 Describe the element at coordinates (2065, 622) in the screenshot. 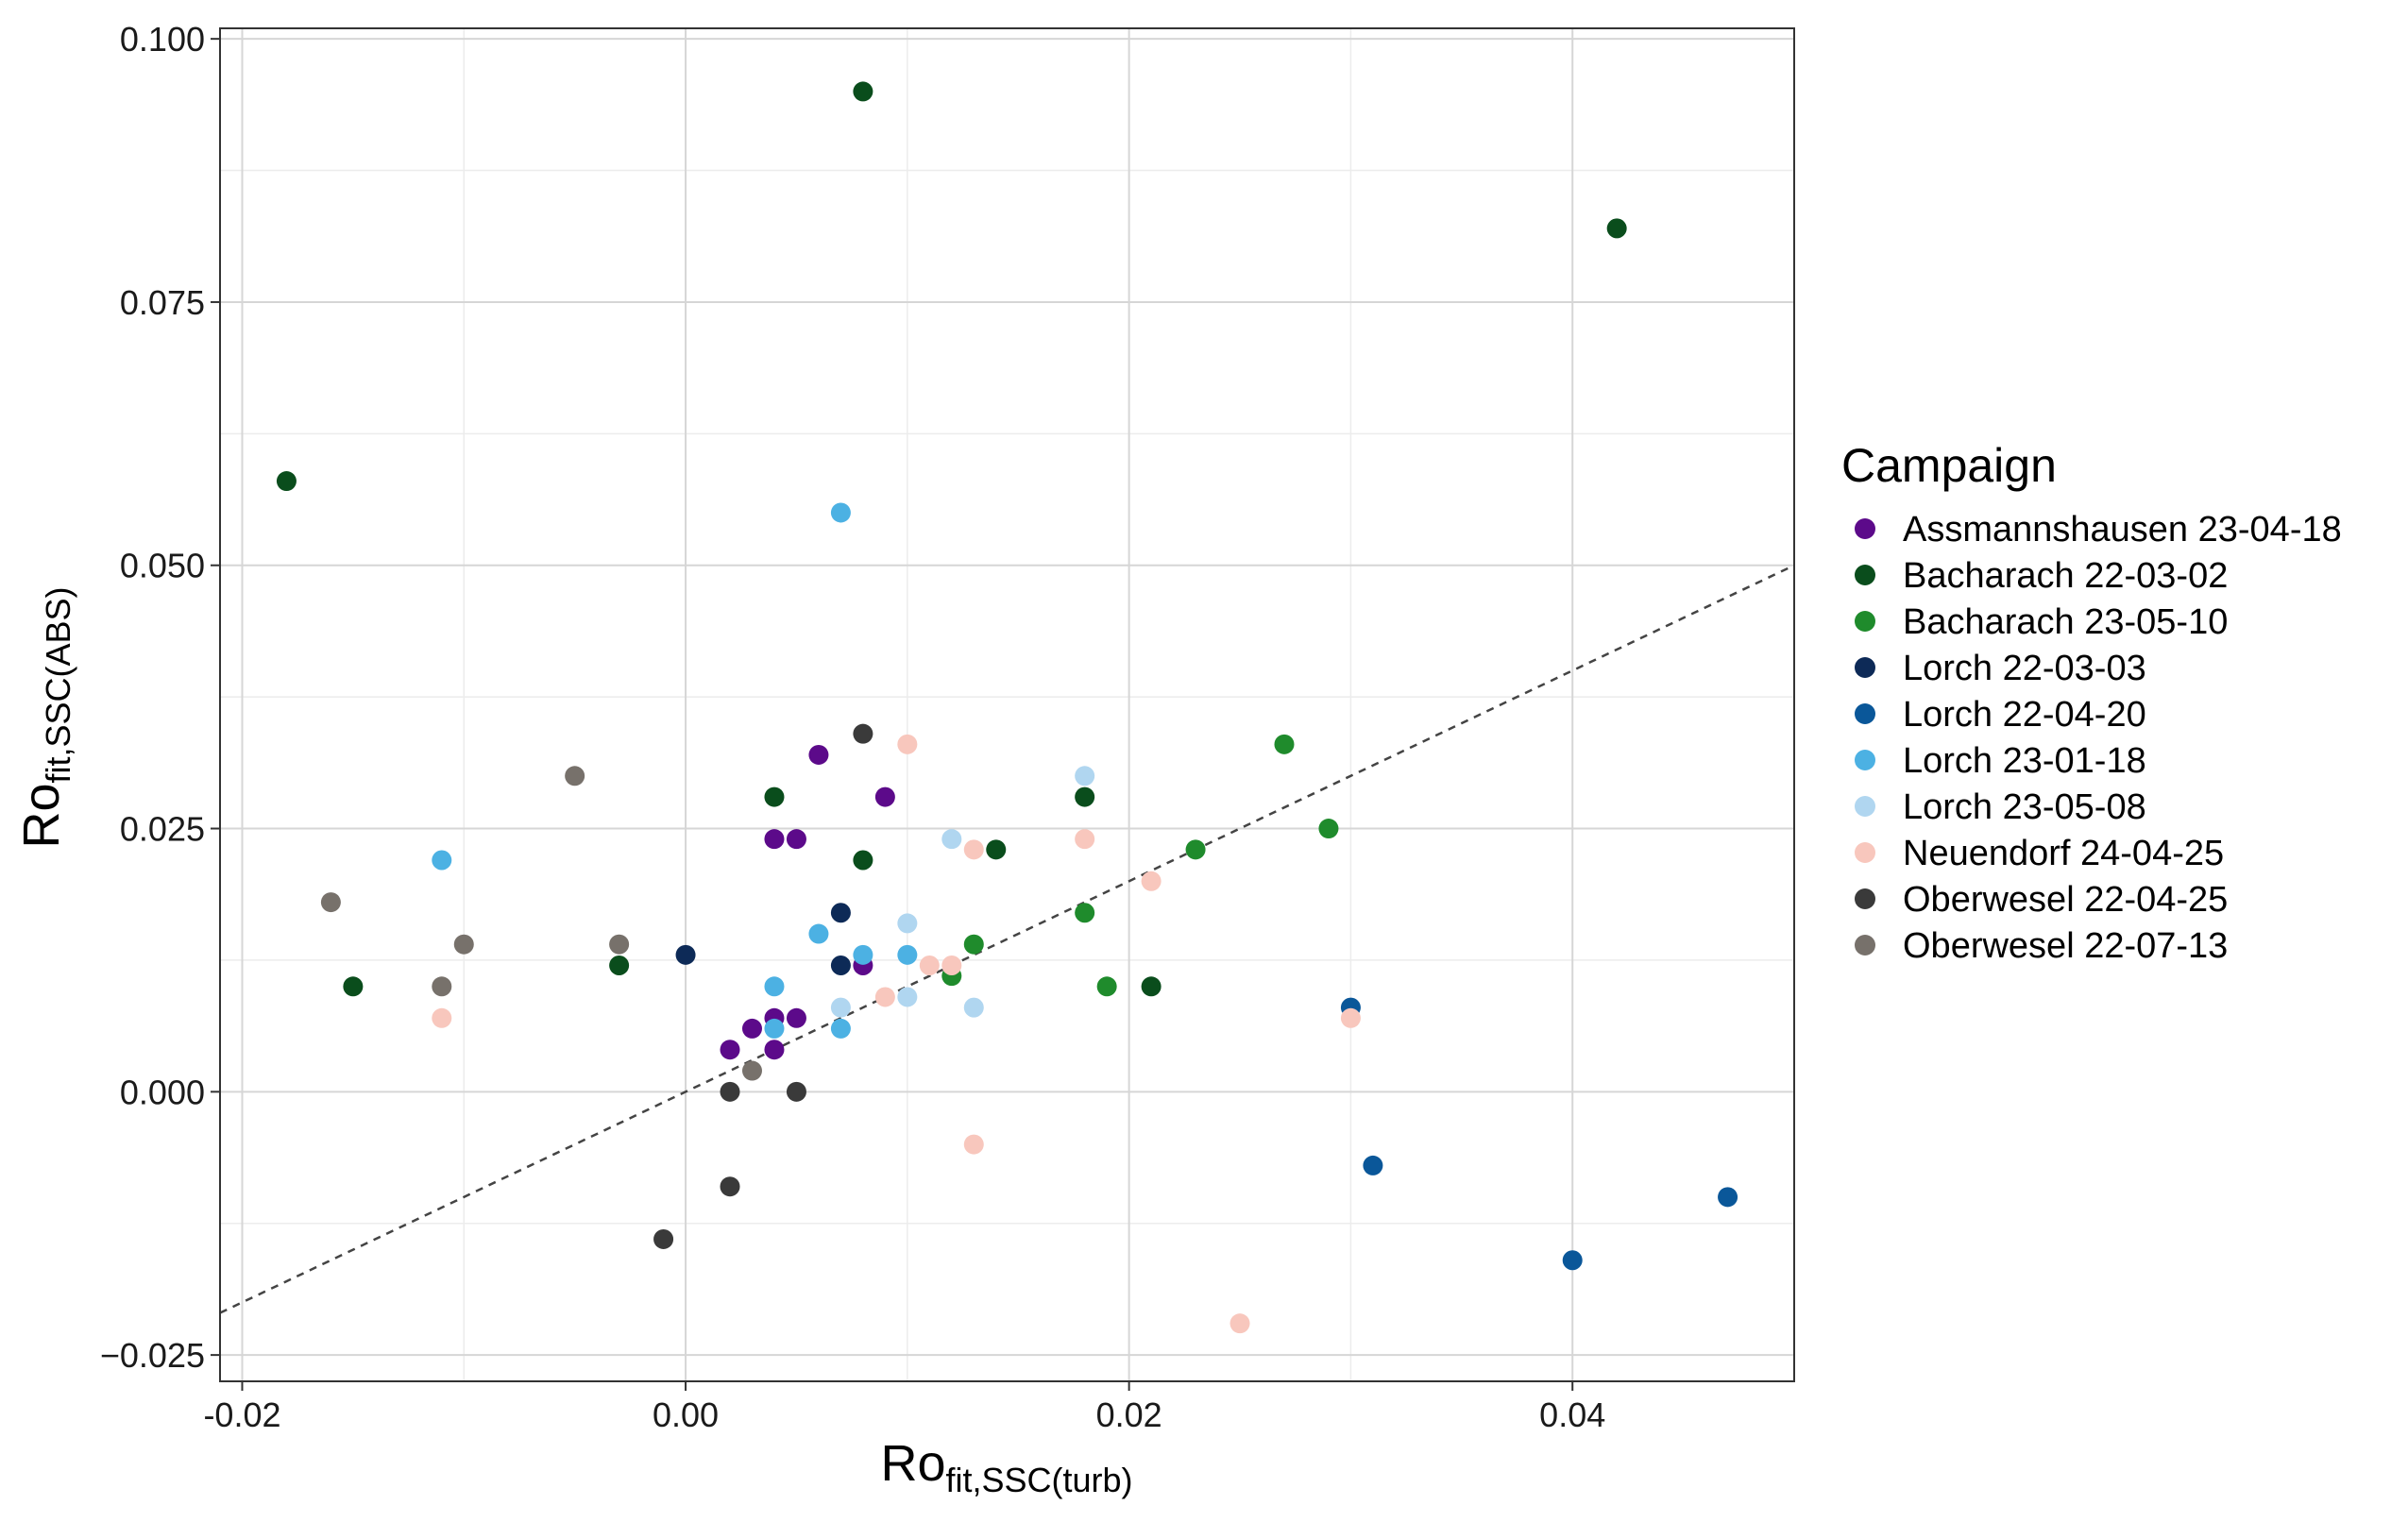

I see `legend-label: Bacharach 23-05-10` at that location.